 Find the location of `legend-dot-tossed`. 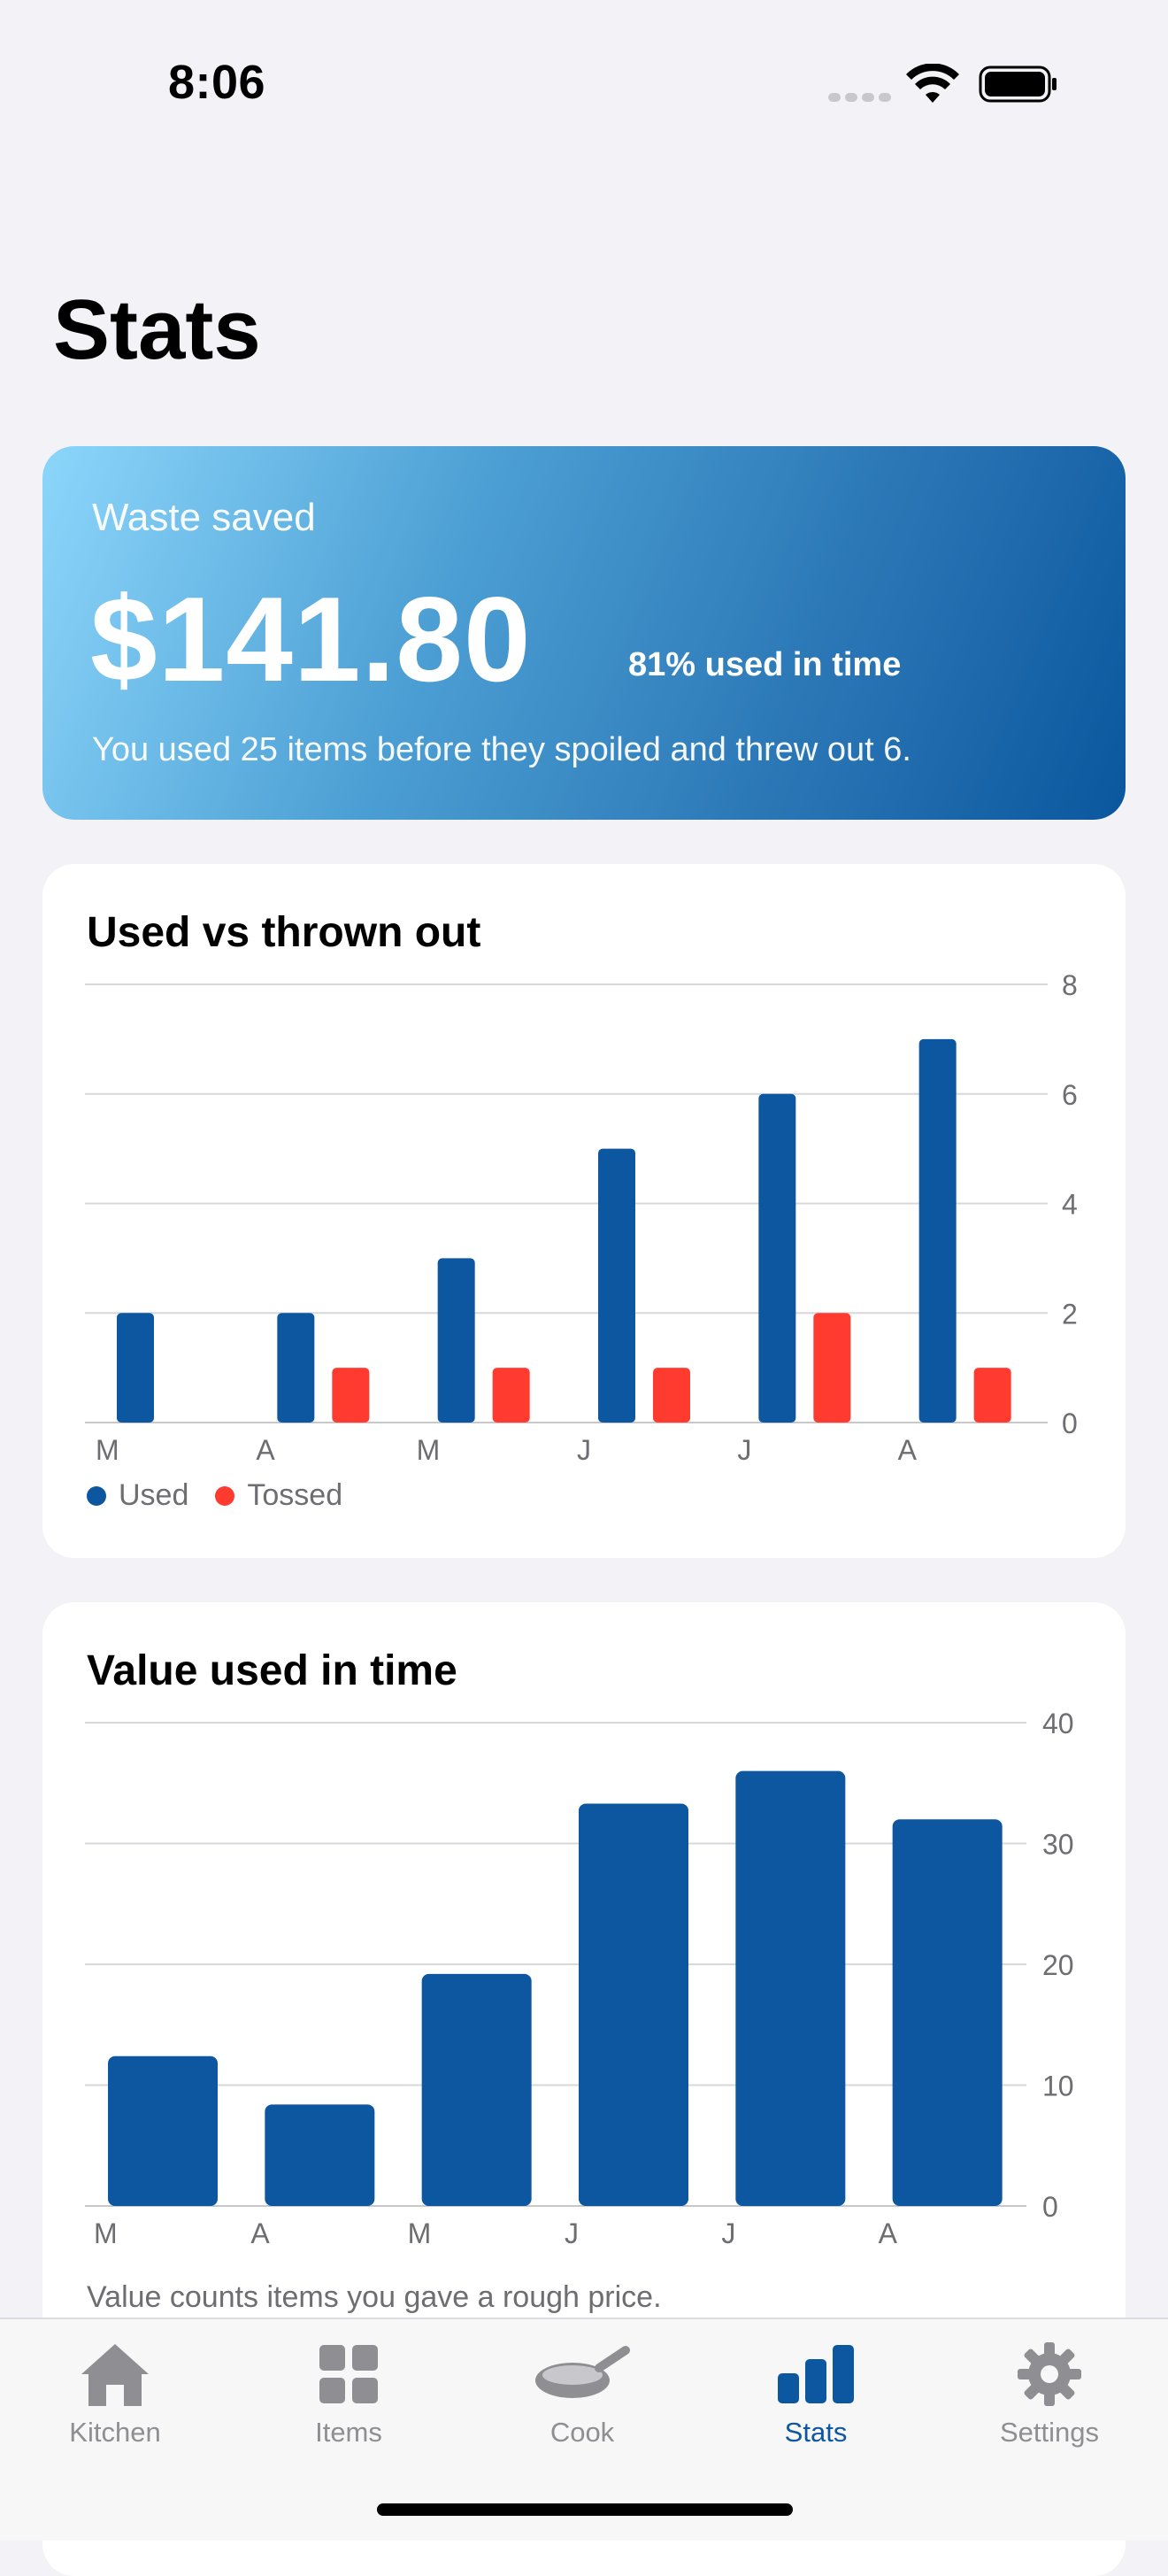

legend-dot-tossed is located at coordinates (225, 1495).